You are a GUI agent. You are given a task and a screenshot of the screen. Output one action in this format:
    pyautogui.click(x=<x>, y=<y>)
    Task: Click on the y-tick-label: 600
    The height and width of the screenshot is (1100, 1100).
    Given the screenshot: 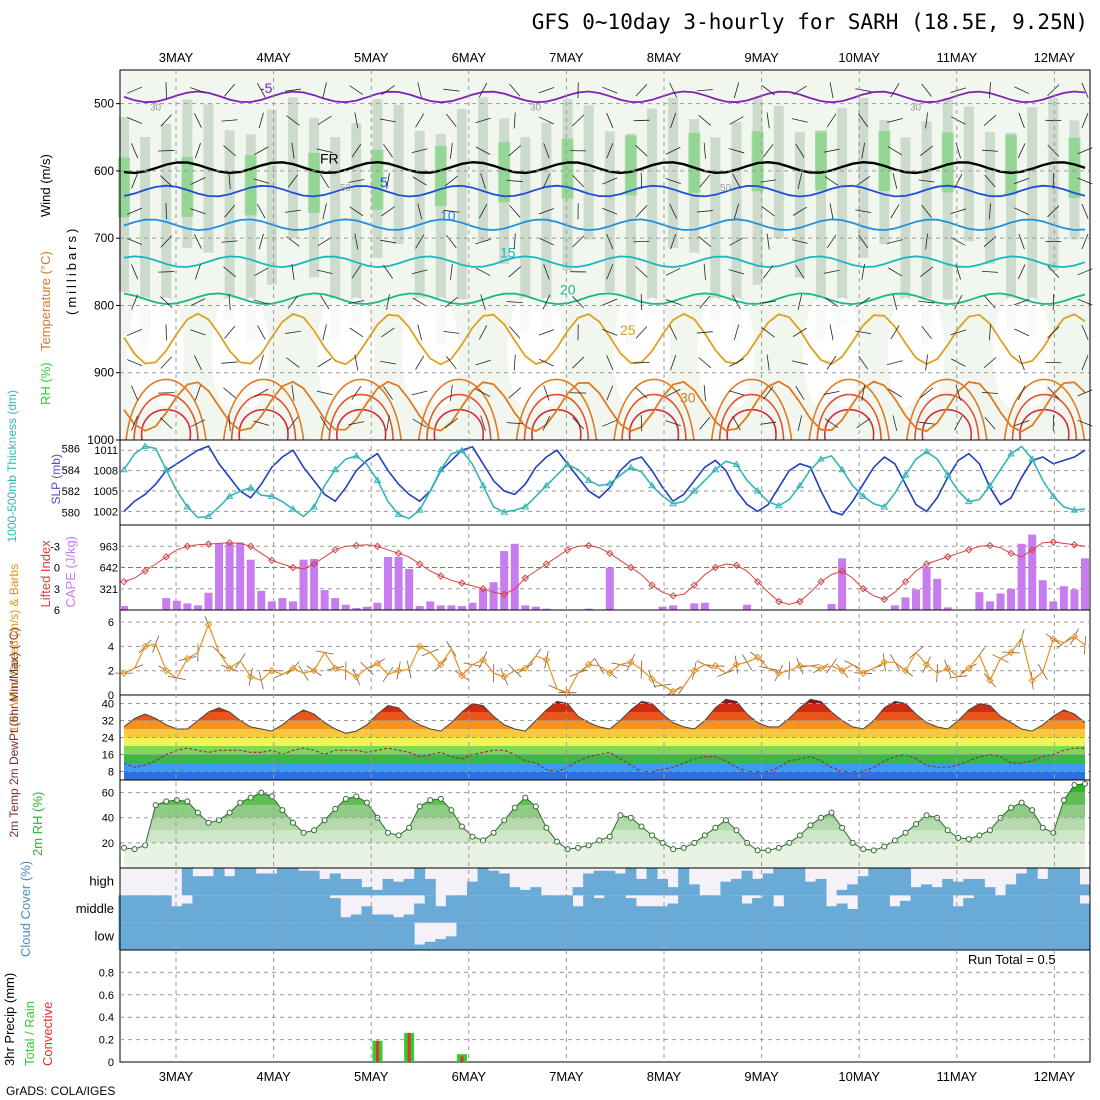 What is the action you would take?
    pyautogui.click(x=104, y=171)
    